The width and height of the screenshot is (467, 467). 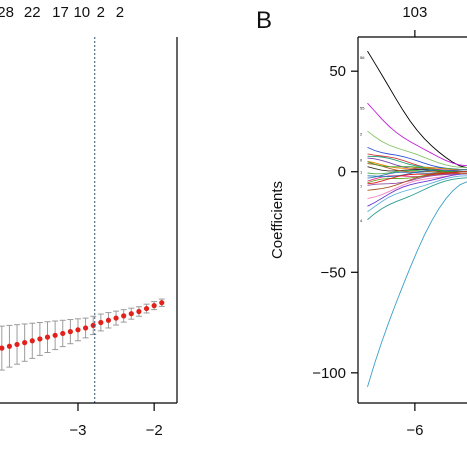 I want to click on b-line-label: 4, so click(x=361, y=220).